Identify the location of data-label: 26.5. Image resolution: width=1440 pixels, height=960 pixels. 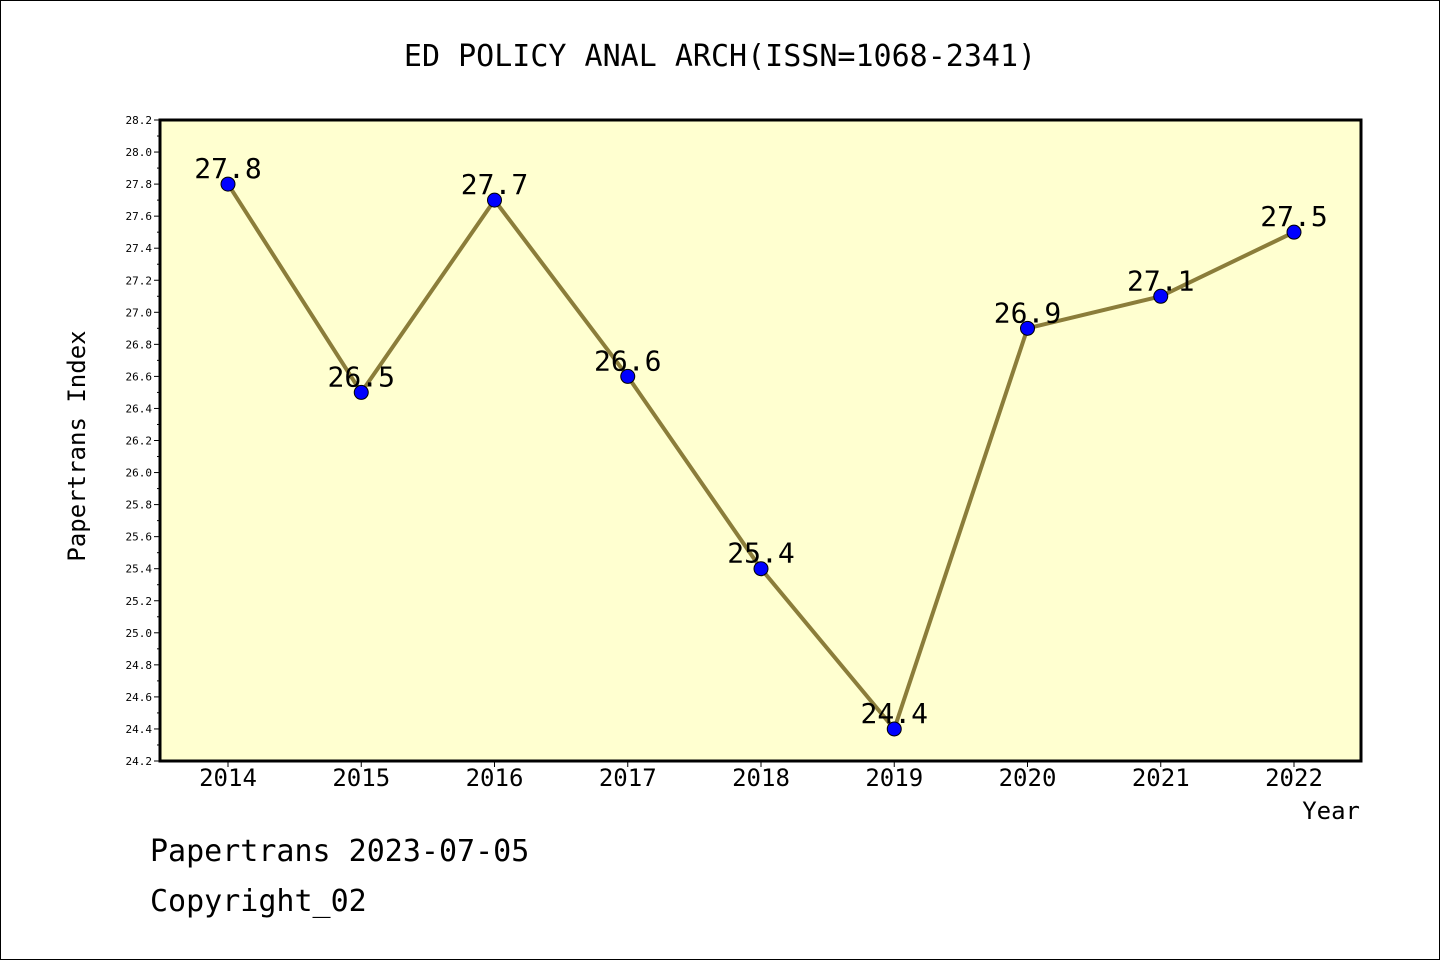
(361, 376).